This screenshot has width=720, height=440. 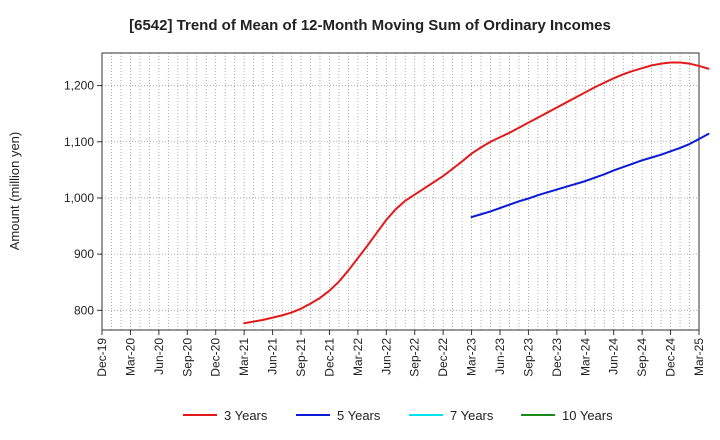 I want to click on y-tick-label: 1,000, so click(x=79, y=198).